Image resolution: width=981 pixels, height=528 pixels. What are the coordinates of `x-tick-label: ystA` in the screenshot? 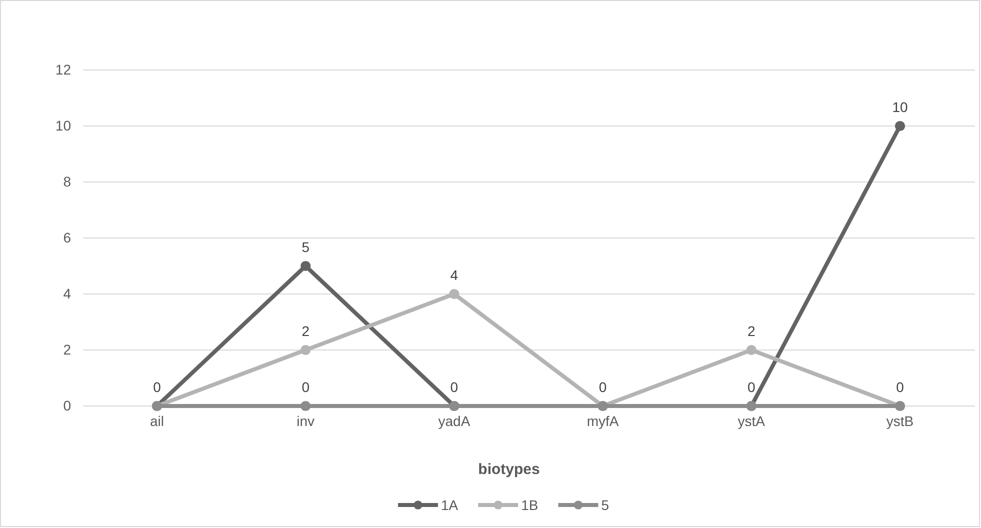 It's located at (752, 420).